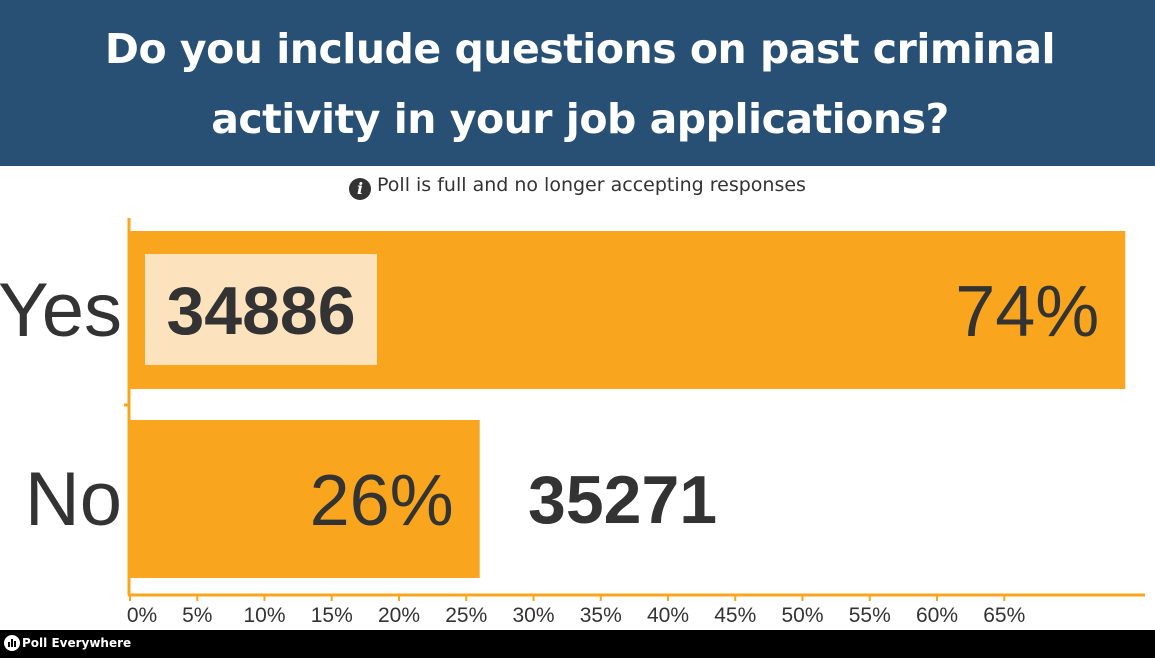 Image resolution: width=1155 pixels, height=658 pixels. Describe the element at coordinates (399, 615) in the screenshot. I see `x-tick-label: 20%` at that location.